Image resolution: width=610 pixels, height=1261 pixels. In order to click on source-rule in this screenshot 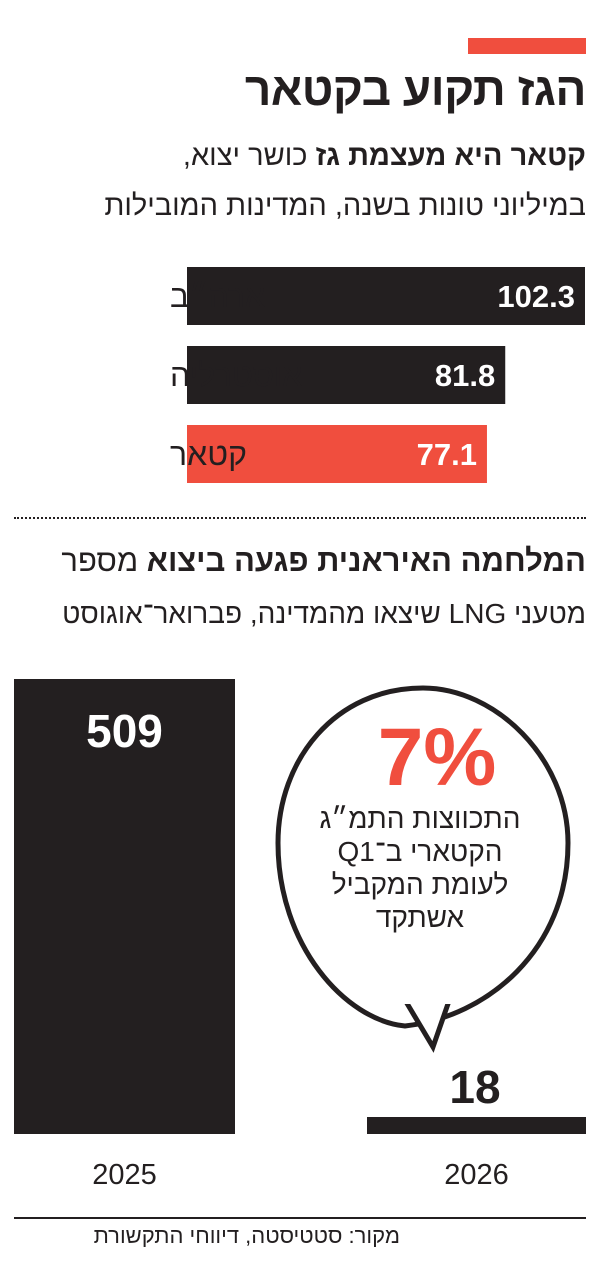, I will do `click(300, 1218)`.